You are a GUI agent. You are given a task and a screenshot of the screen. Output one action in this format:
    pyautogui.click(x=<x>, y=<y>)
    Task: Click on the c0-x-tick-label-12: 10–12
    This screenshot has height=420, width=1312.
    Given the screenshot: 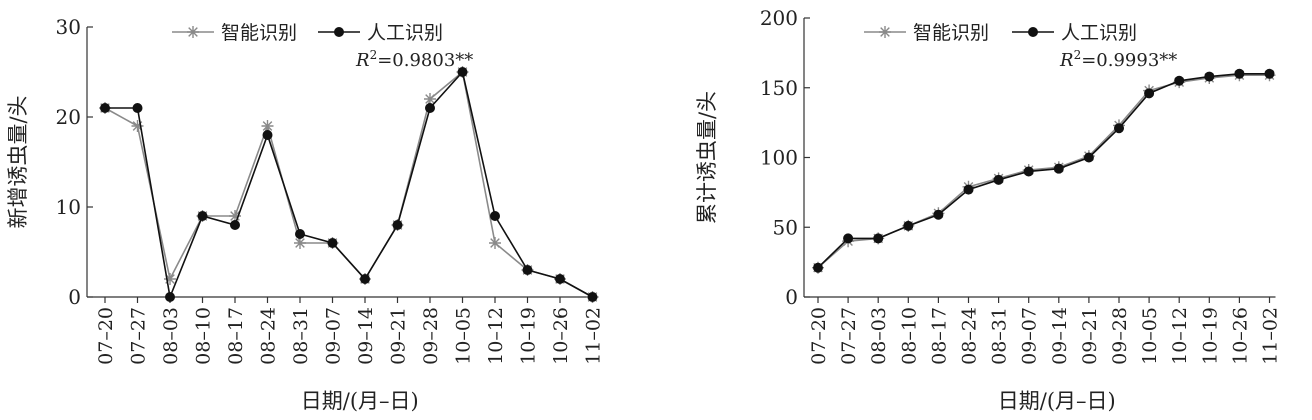 What is the action you would take?
    pyautogui.click(x=496, y=336)
    